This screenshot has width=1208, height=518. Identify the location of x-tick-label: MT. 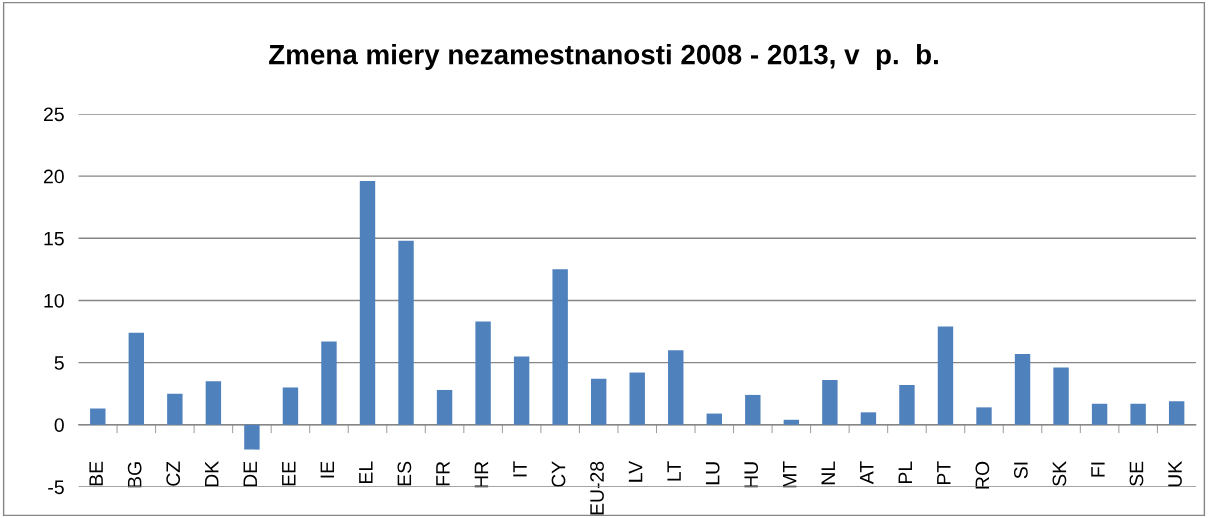
(790, 474).